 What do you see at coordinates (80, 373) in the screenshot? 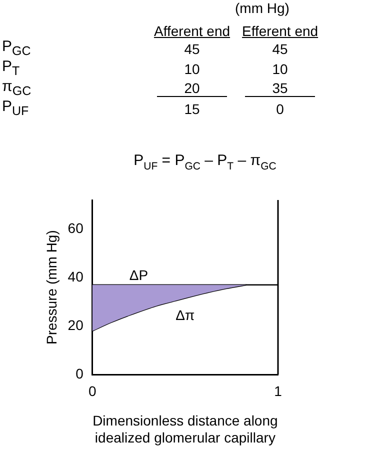
I see `y-tick-label: 0` at bounding box center [80, 373].